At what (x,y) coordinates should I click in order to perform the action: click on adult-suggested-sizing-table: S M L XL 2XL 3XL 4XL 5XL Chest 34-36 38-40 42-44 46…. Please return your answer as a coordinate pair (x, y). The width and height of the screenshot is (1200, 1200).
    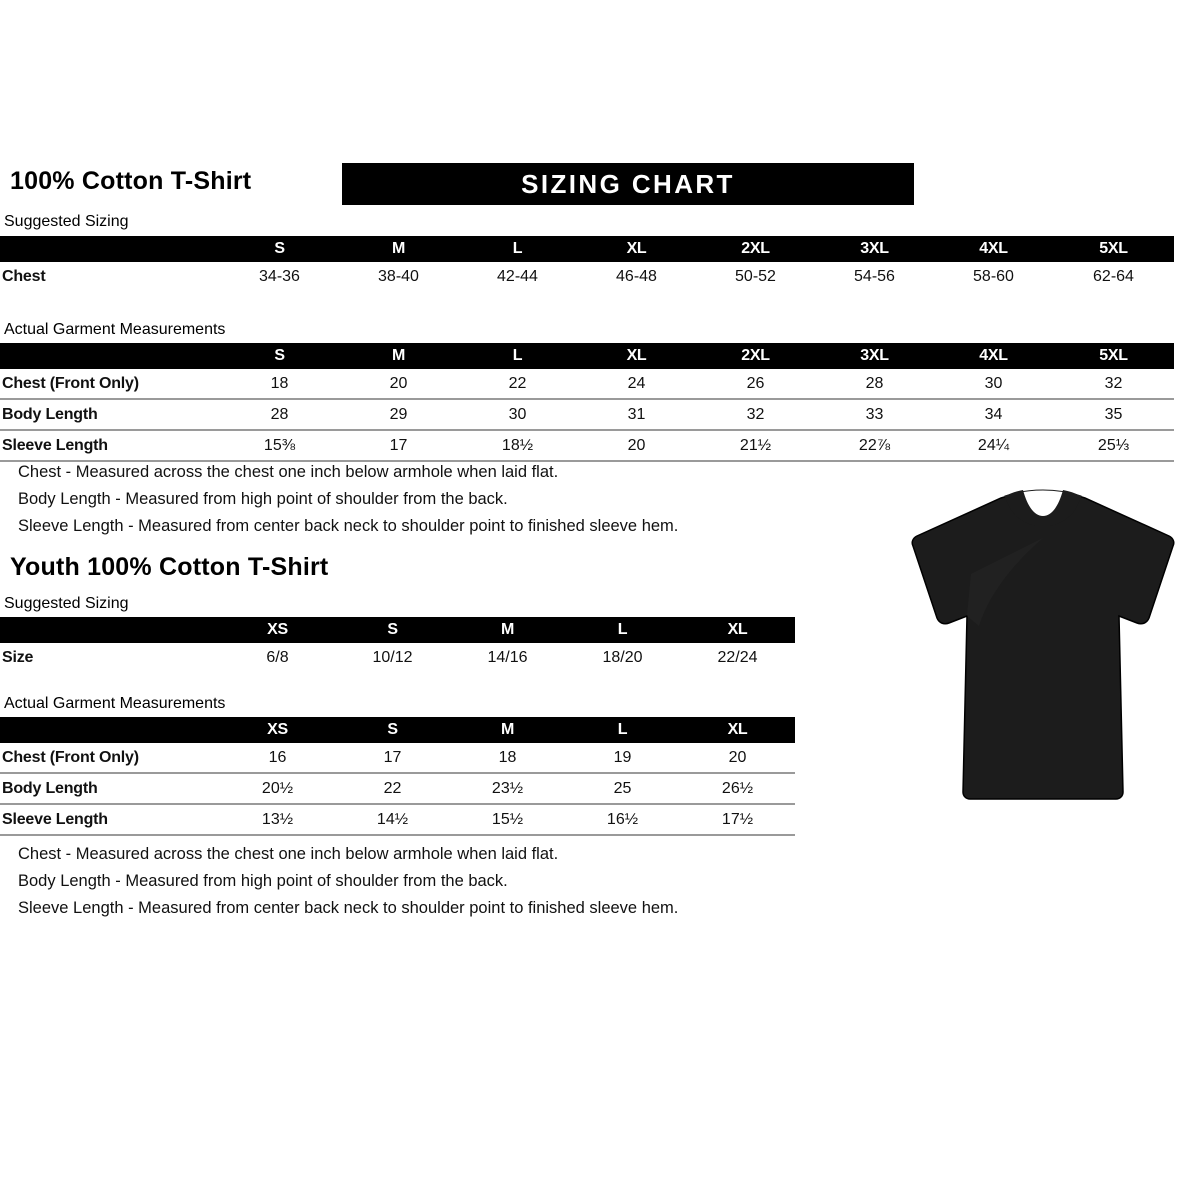
    Looking at the image, I should click on (587, 263).